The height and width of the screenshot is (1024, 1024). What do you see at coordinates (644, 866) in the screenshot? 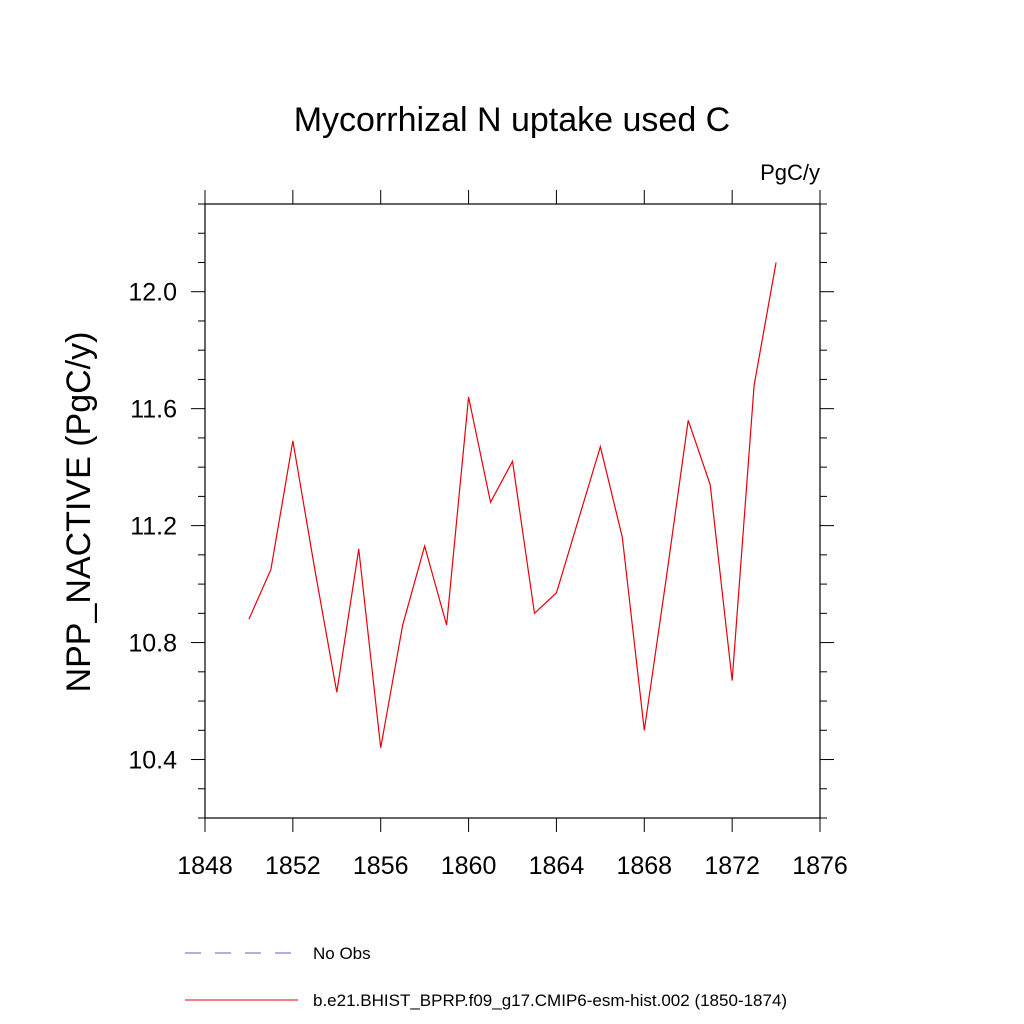
I see `x-tick-label: 1868` at bounding box center [644, 866].